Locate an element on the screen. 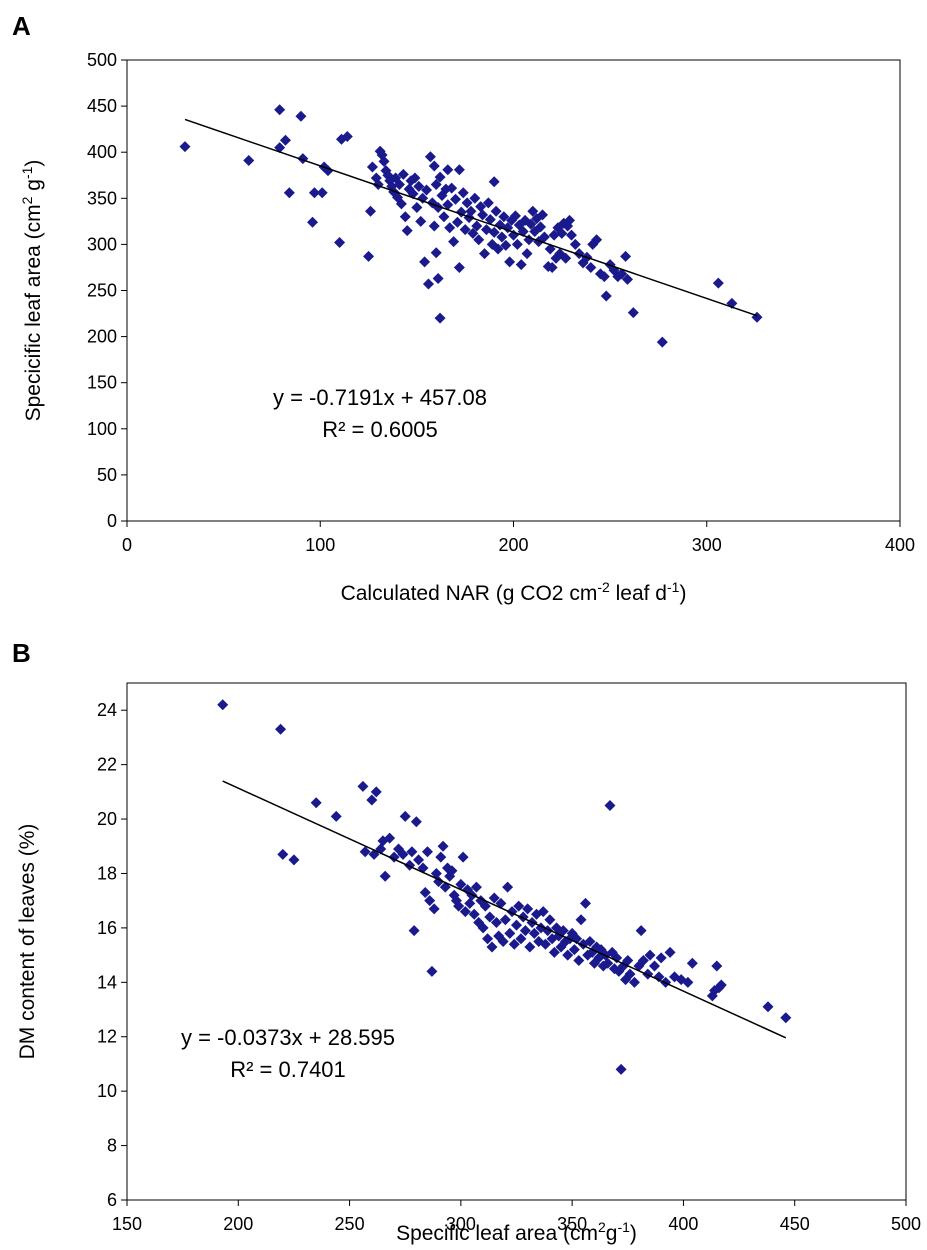  y-tick-label: 100 is located at coordinates (102, 429).